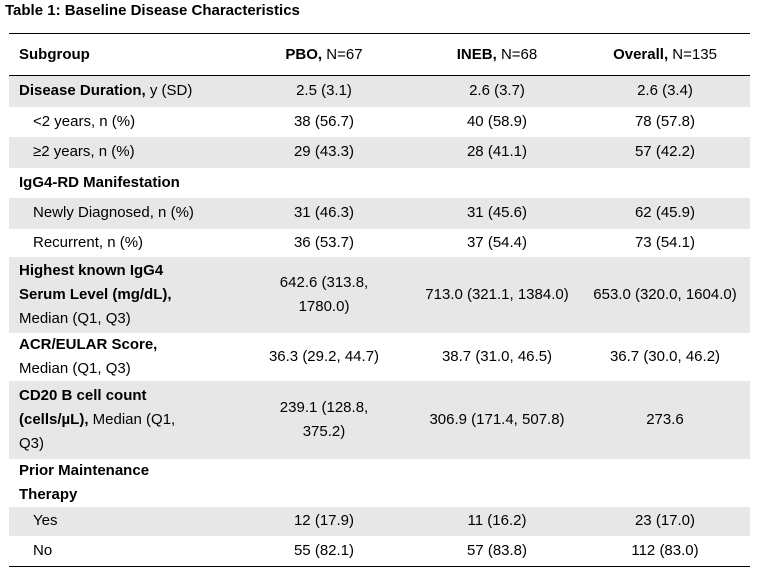 The height and width of the screenshot is (575, 759). Describe the element at coordinates (497, 54) in the screenshot. I see `header-ineb: INEB, N=68` at that location.